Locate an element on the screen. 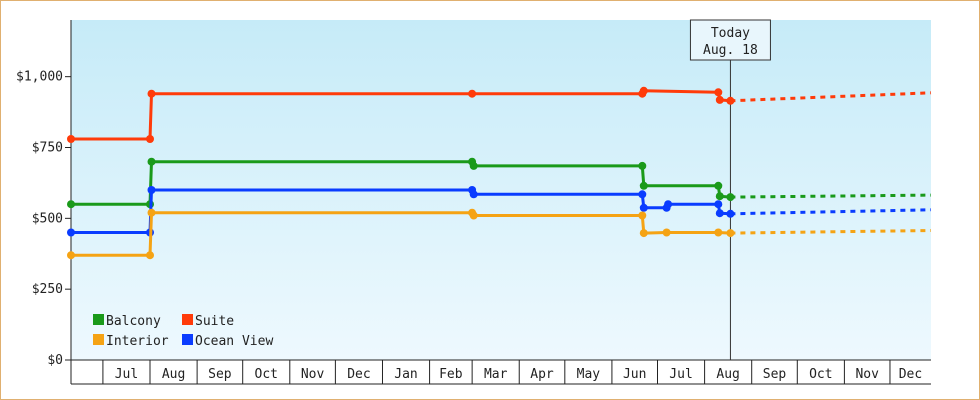 Image resolution: width=980 pixels, height=400 pixels. x-tick-label: Jan is located at coordinates (405, 374).